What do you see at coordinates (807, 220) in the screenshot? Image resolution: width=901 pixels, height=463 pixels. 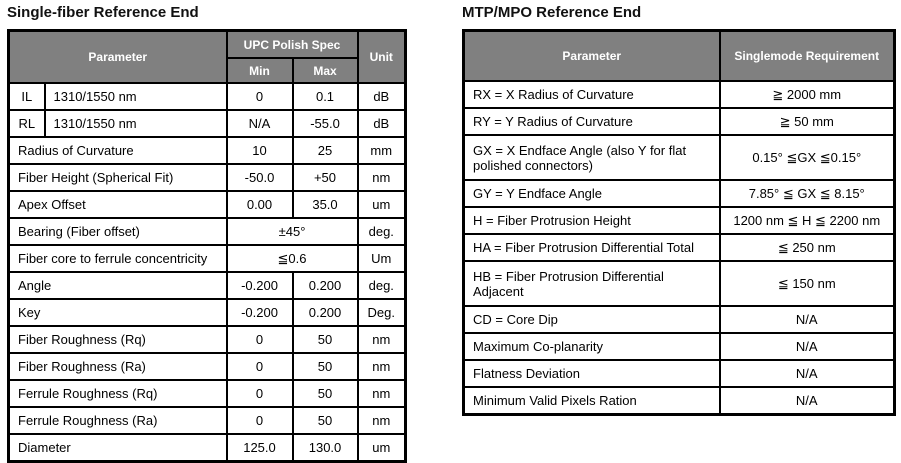 I see `requirement-cell: 1200 nm ≦ H ≦ 2200 nm` at bounding box center [807, 220].